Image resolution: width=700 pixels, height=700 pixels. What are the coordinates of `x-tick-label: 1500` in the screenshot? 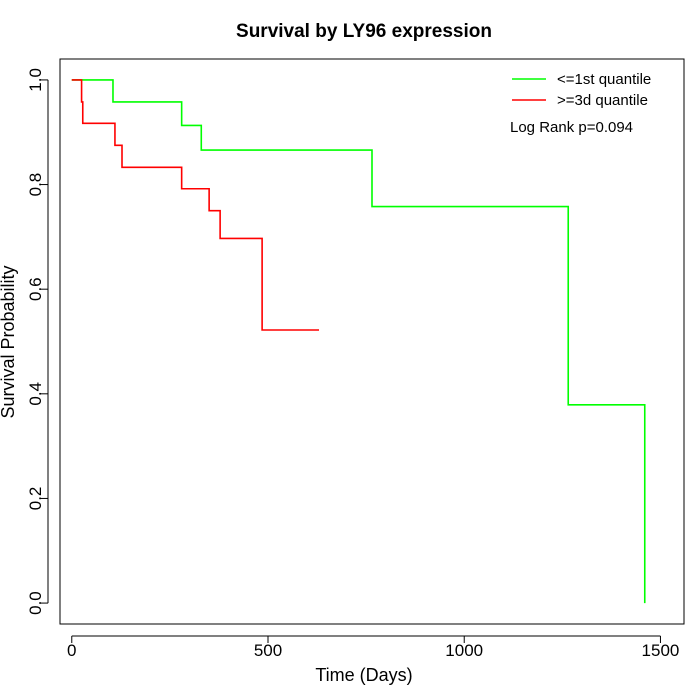 It's located at (661, 650).